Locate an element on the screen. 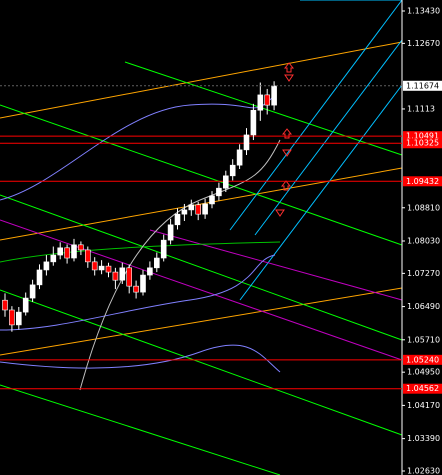  moving-average is located at coordinates (140, 252).